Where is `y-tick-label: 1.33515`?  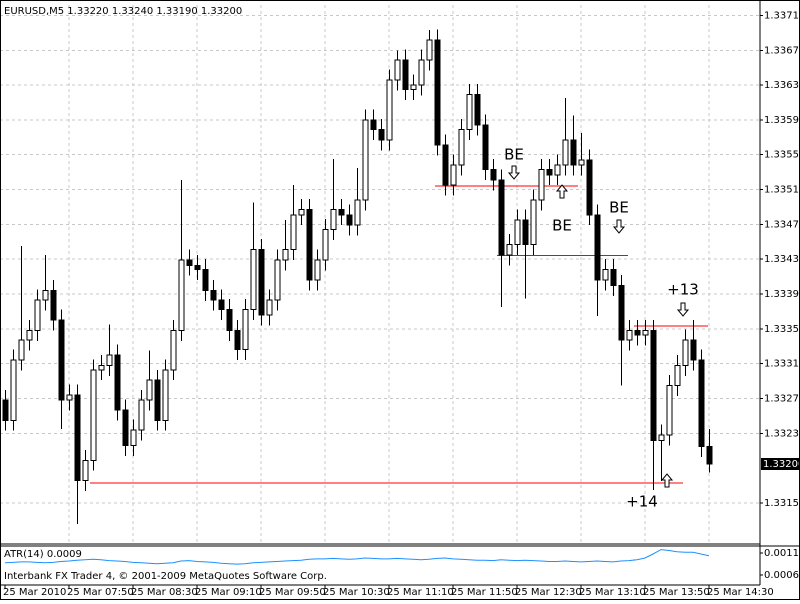
y-tick-label: 1.33515 is located at coordinates (782, 190).